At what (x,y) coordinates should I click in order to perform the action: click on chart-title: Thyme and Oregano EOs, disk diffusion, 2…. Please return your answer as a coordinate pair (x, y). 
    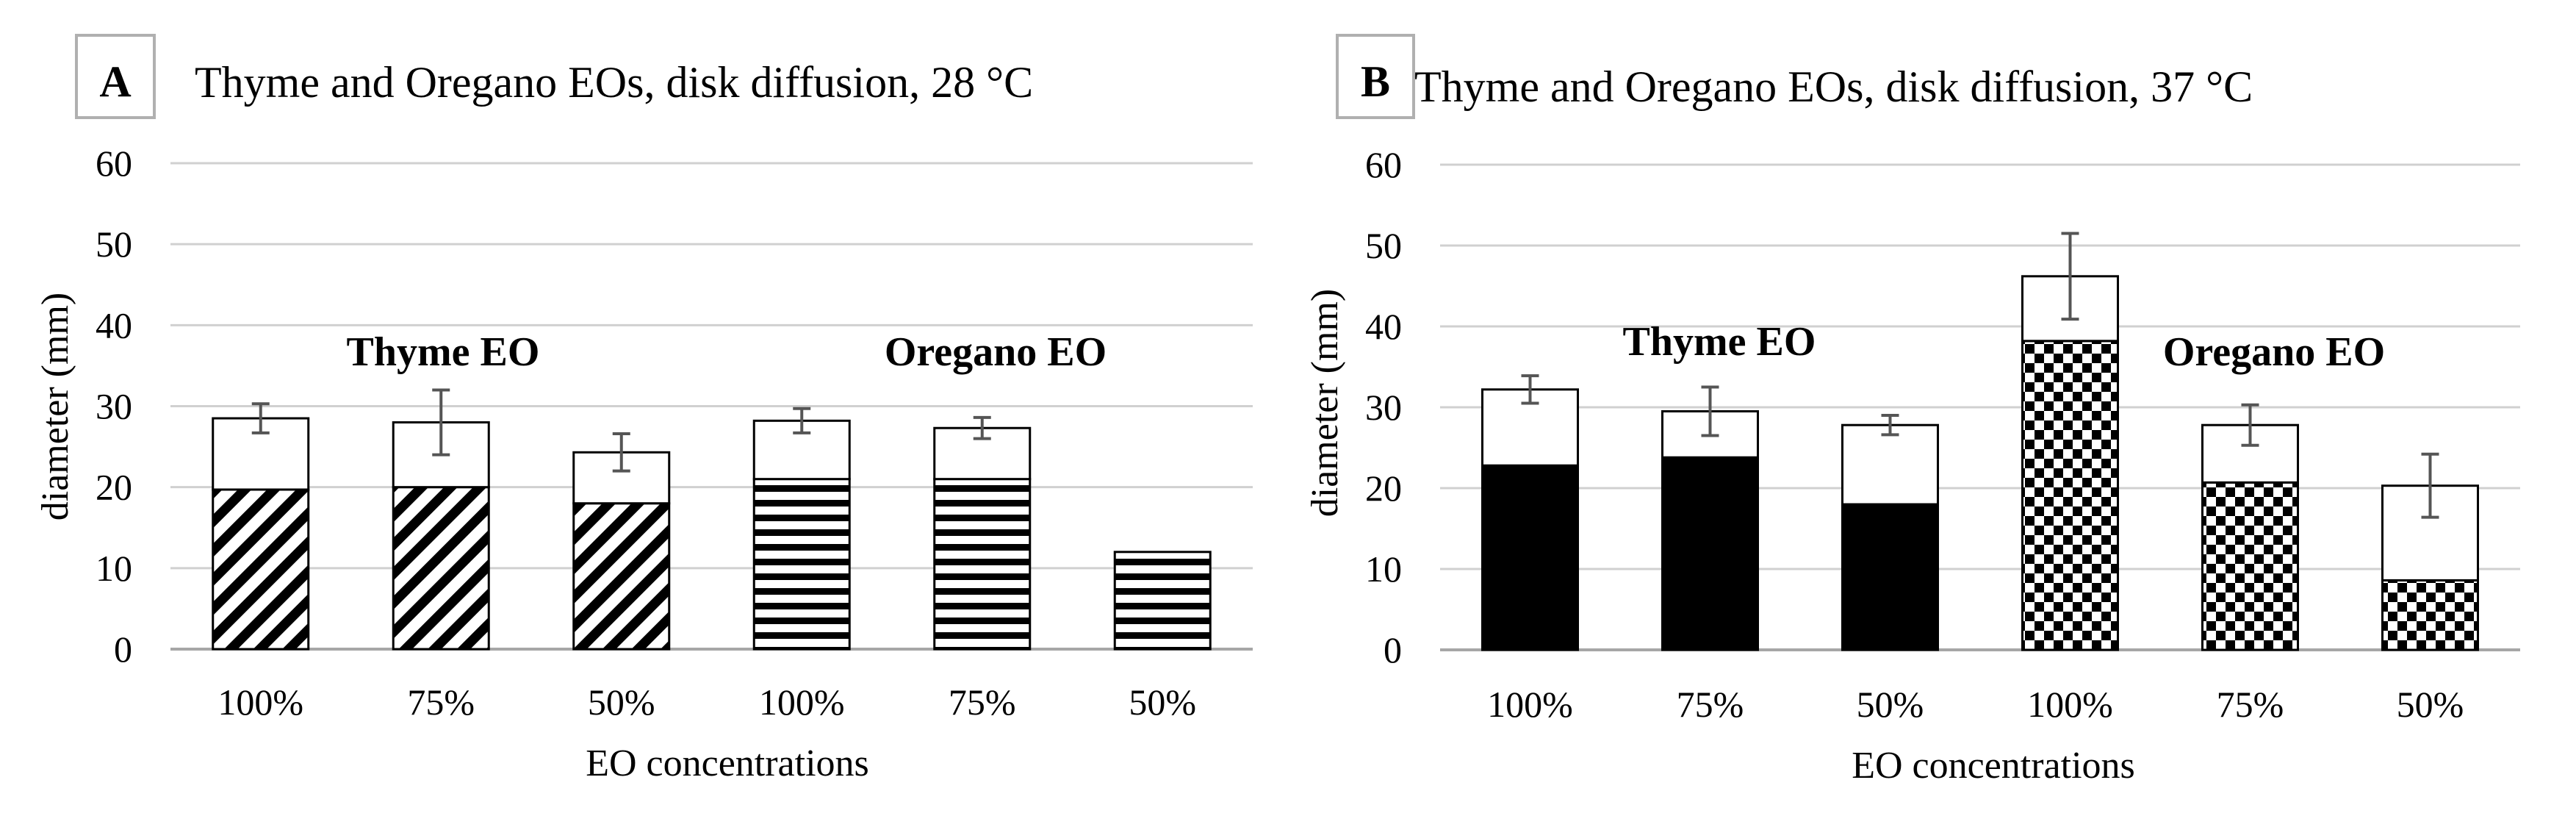
    Looking at the image, I should click on (614, 83).